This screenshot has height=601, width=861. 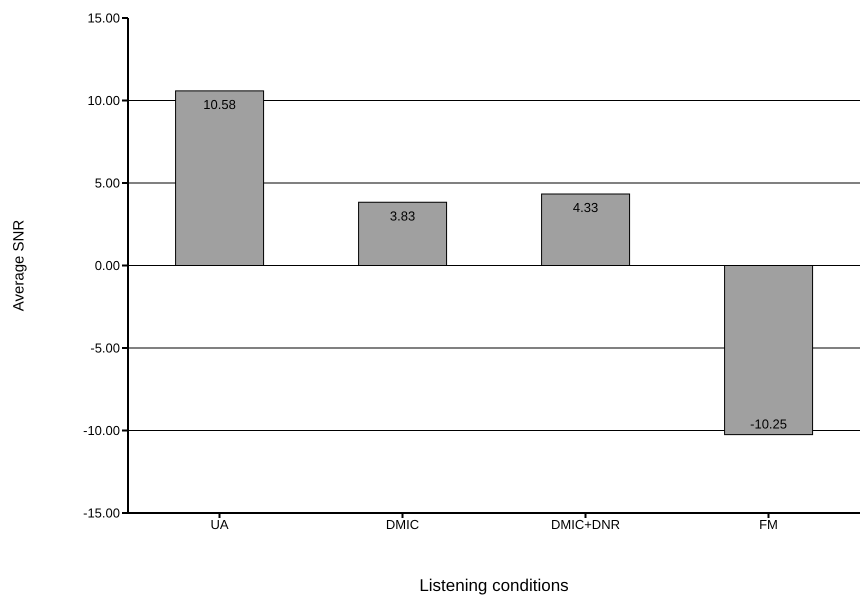 What do you see at coordinates (107, 266) in the screenshot?
I see `y-tick-label: 0.00` at bounding box center [107, 266].